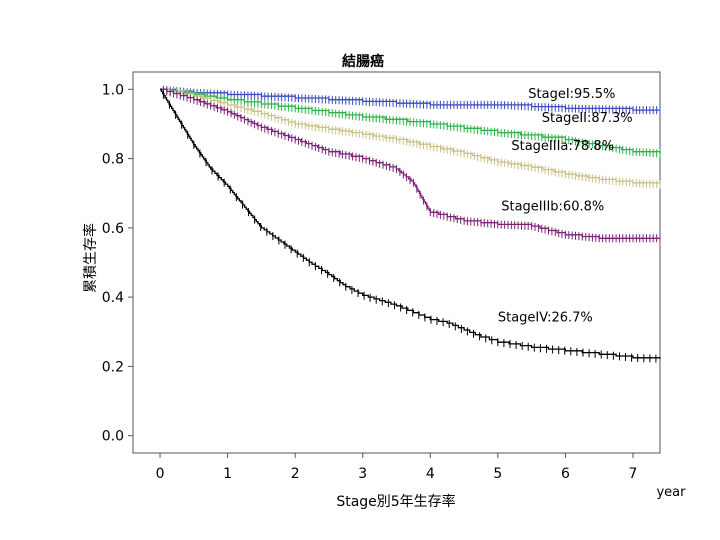 This screenshot has width=720, height=540. I want to click on x-tick-label: 1, so click(227, 474).